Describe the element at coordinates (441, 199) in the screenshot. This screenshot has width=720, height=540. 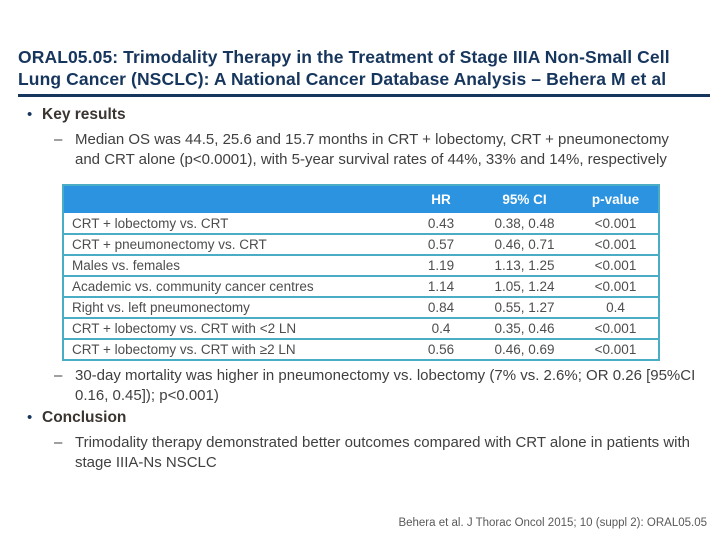
I see `column-header-hr: HR` at that location.